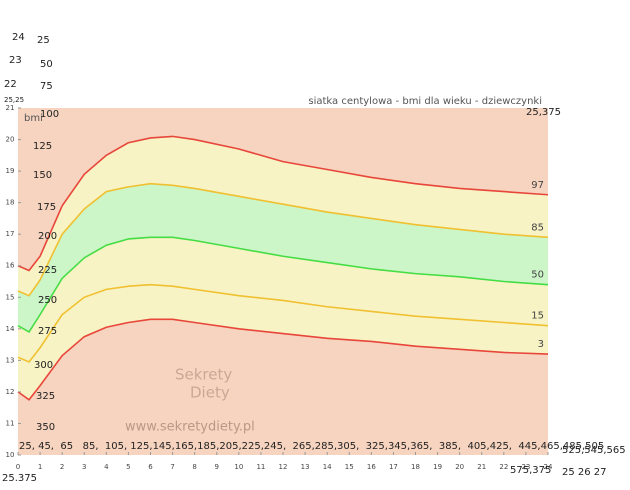  Describe the element at coordinates (10, 360) in the screenshot. I see `y-tick-label: 13` at that location.